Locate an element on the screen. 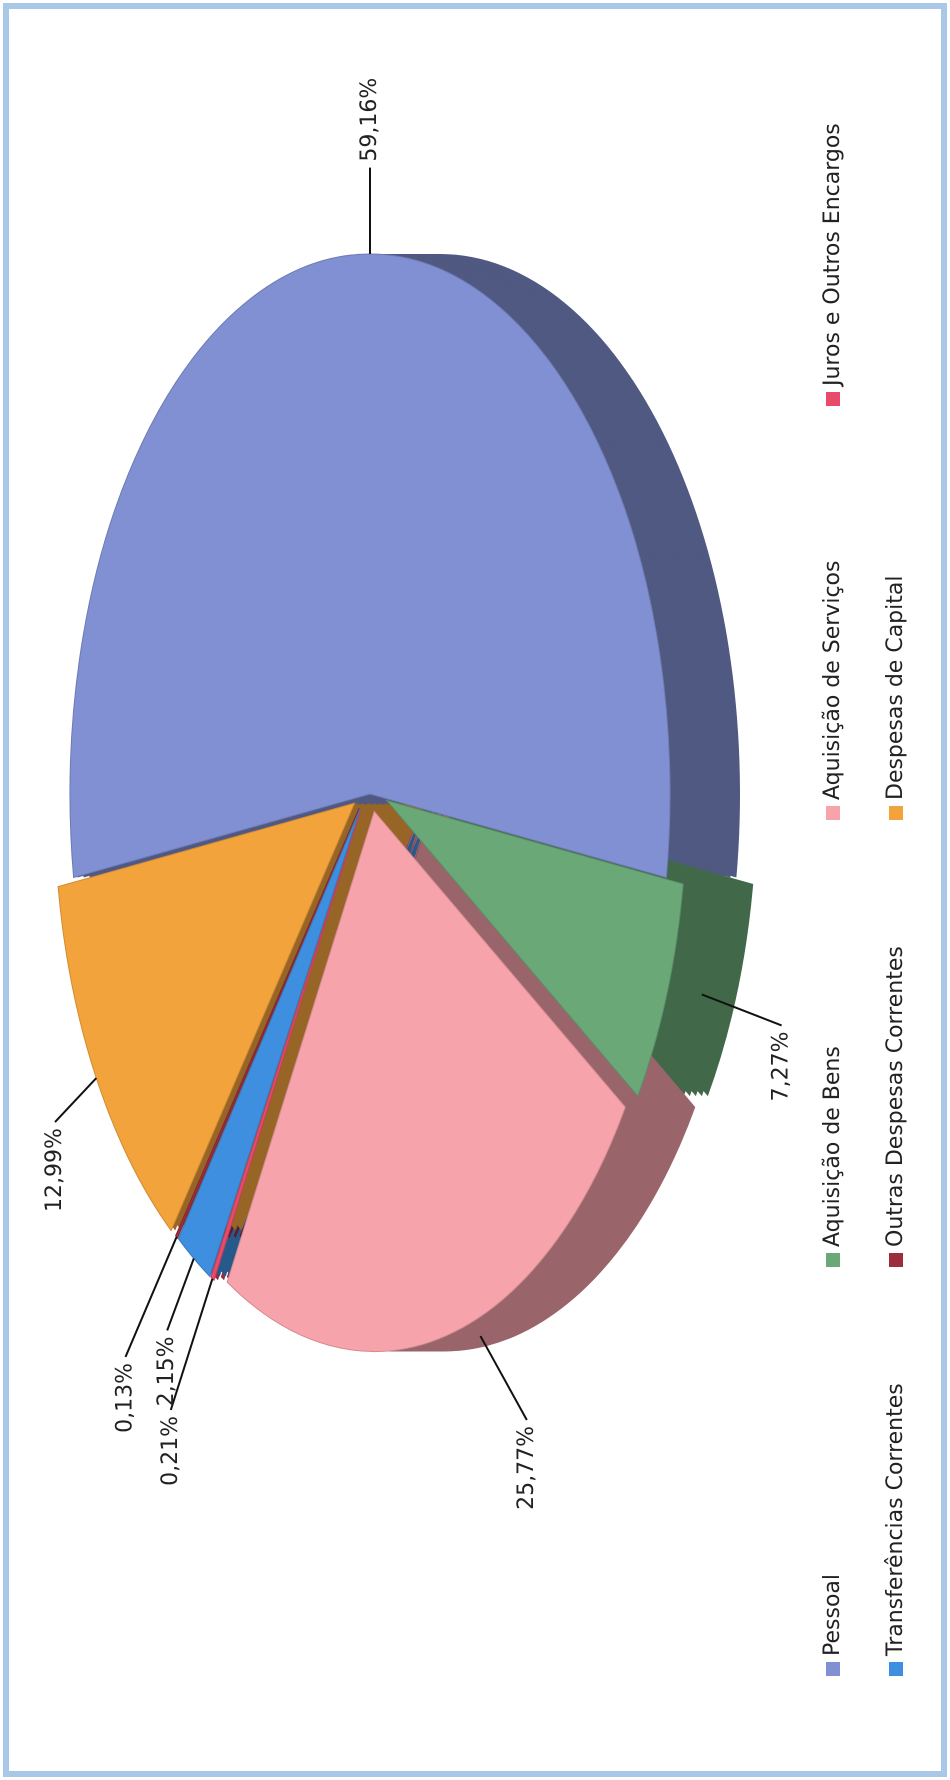 The image size is (950, 1780). legend-label: Transferências Correntes is located at coordinates (895, 1520).